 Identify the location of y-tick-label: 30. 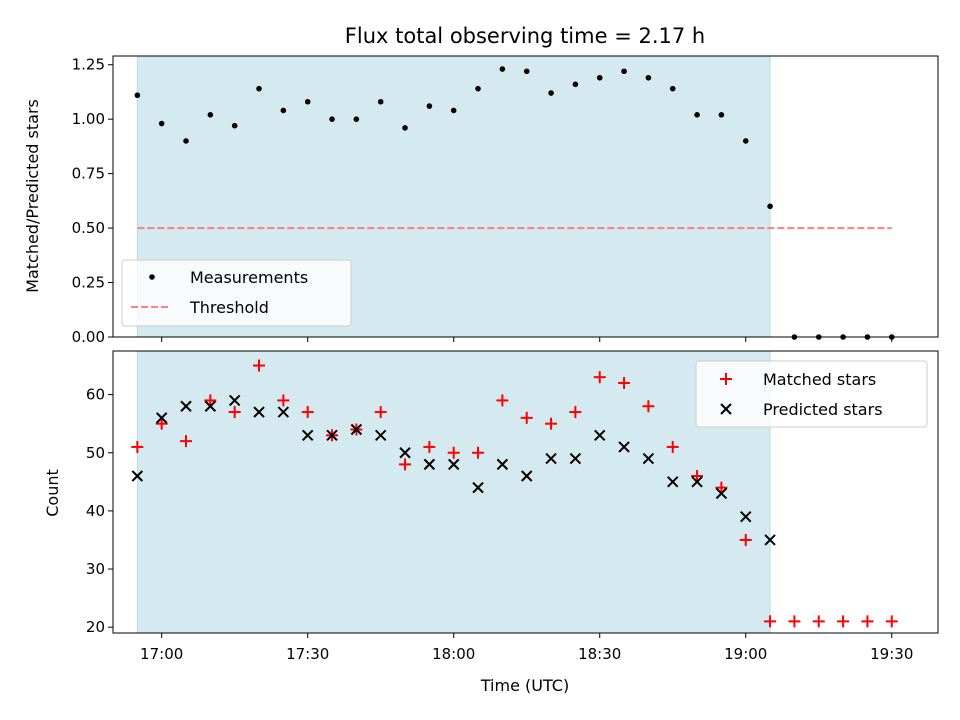
(95, 569).